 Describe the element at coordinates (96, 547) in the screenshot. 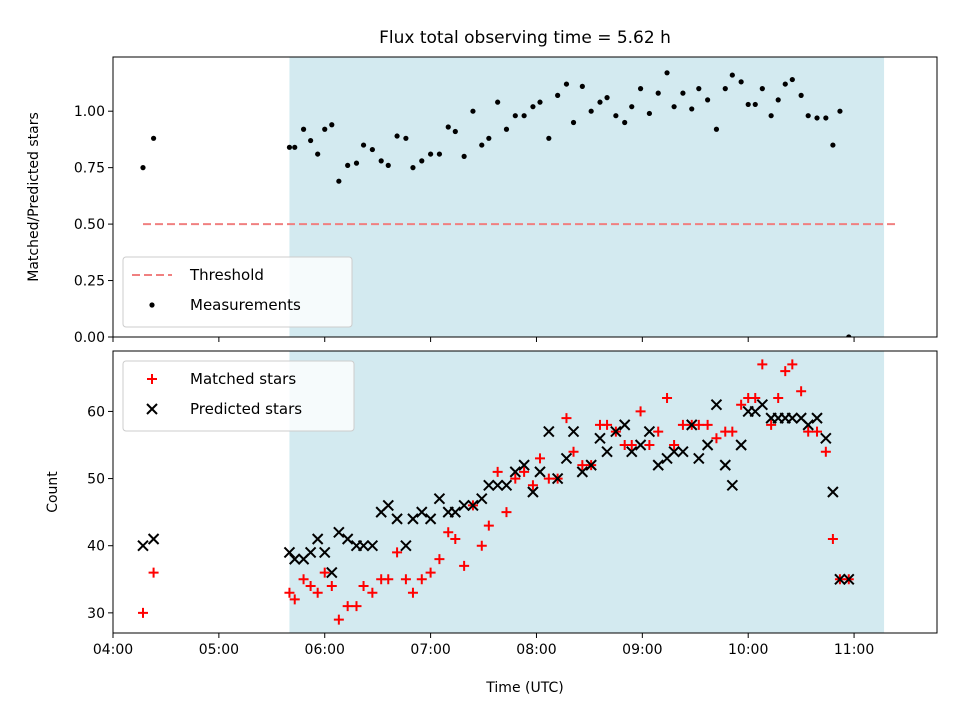

I see `y-tick-label: 40` at that location.